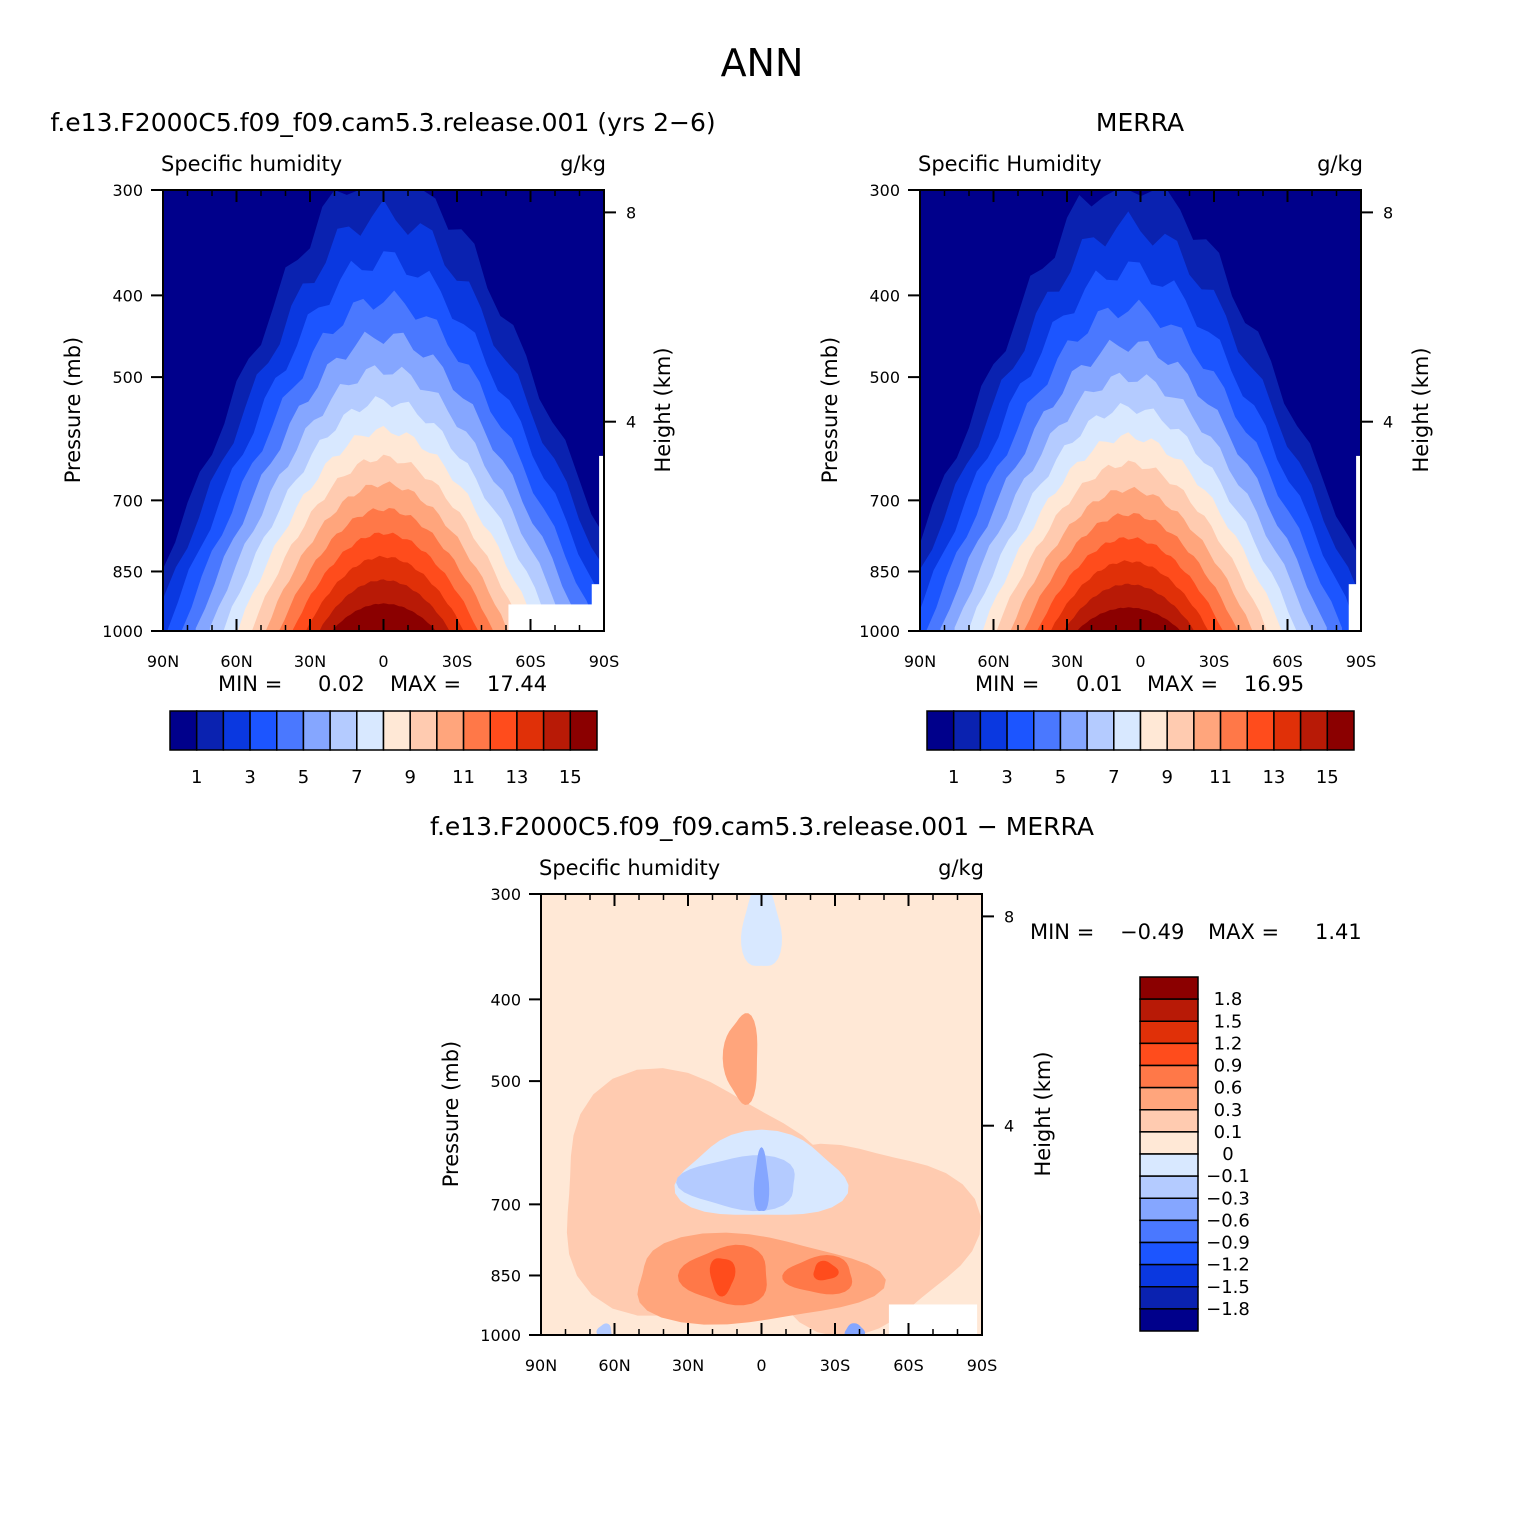  I want to click on ylabel-obs: Pressure (mb), so click(830, 410).